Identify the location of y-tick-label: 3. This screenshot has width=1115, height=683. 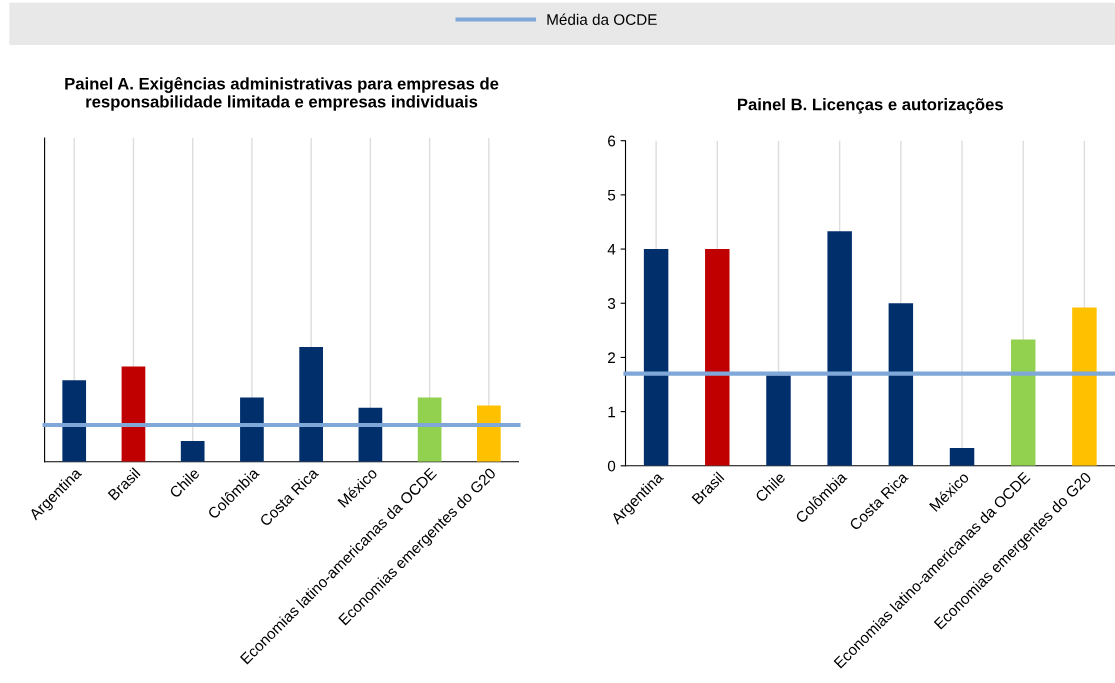
(611, 303).